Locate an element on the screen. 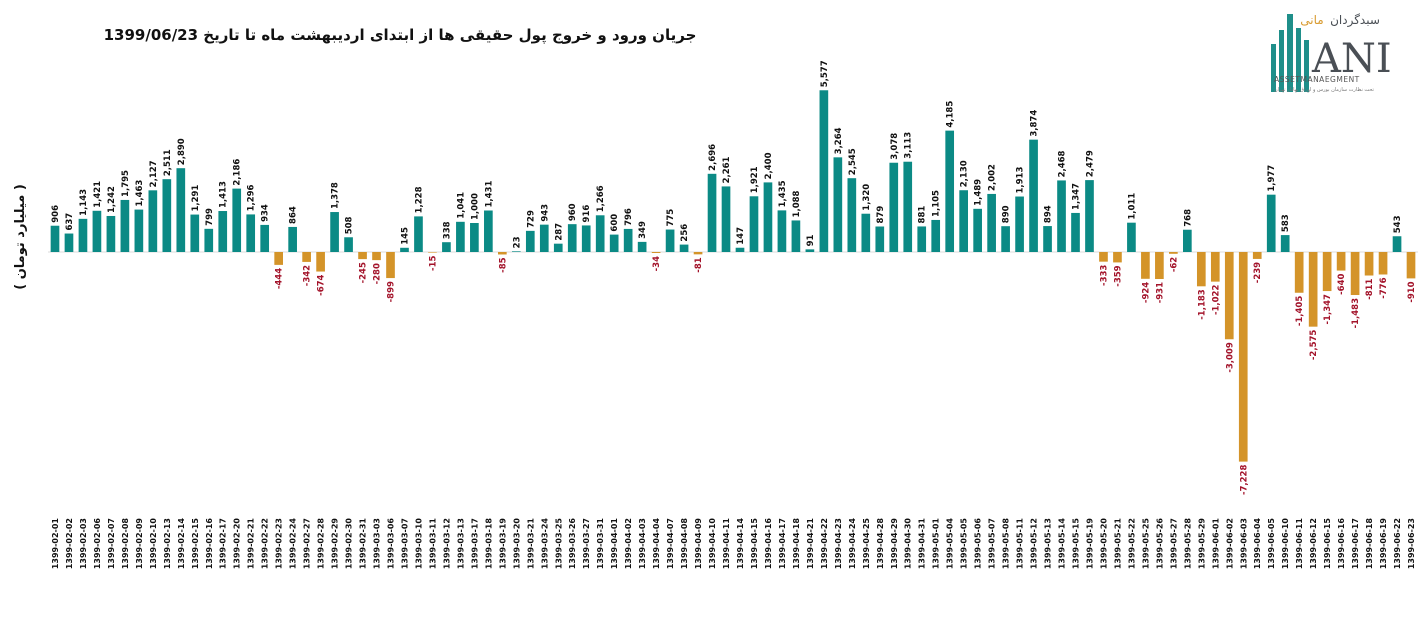  x-tick-1399-03-17: 1399-03-17 is located at coordinates (474, 543).